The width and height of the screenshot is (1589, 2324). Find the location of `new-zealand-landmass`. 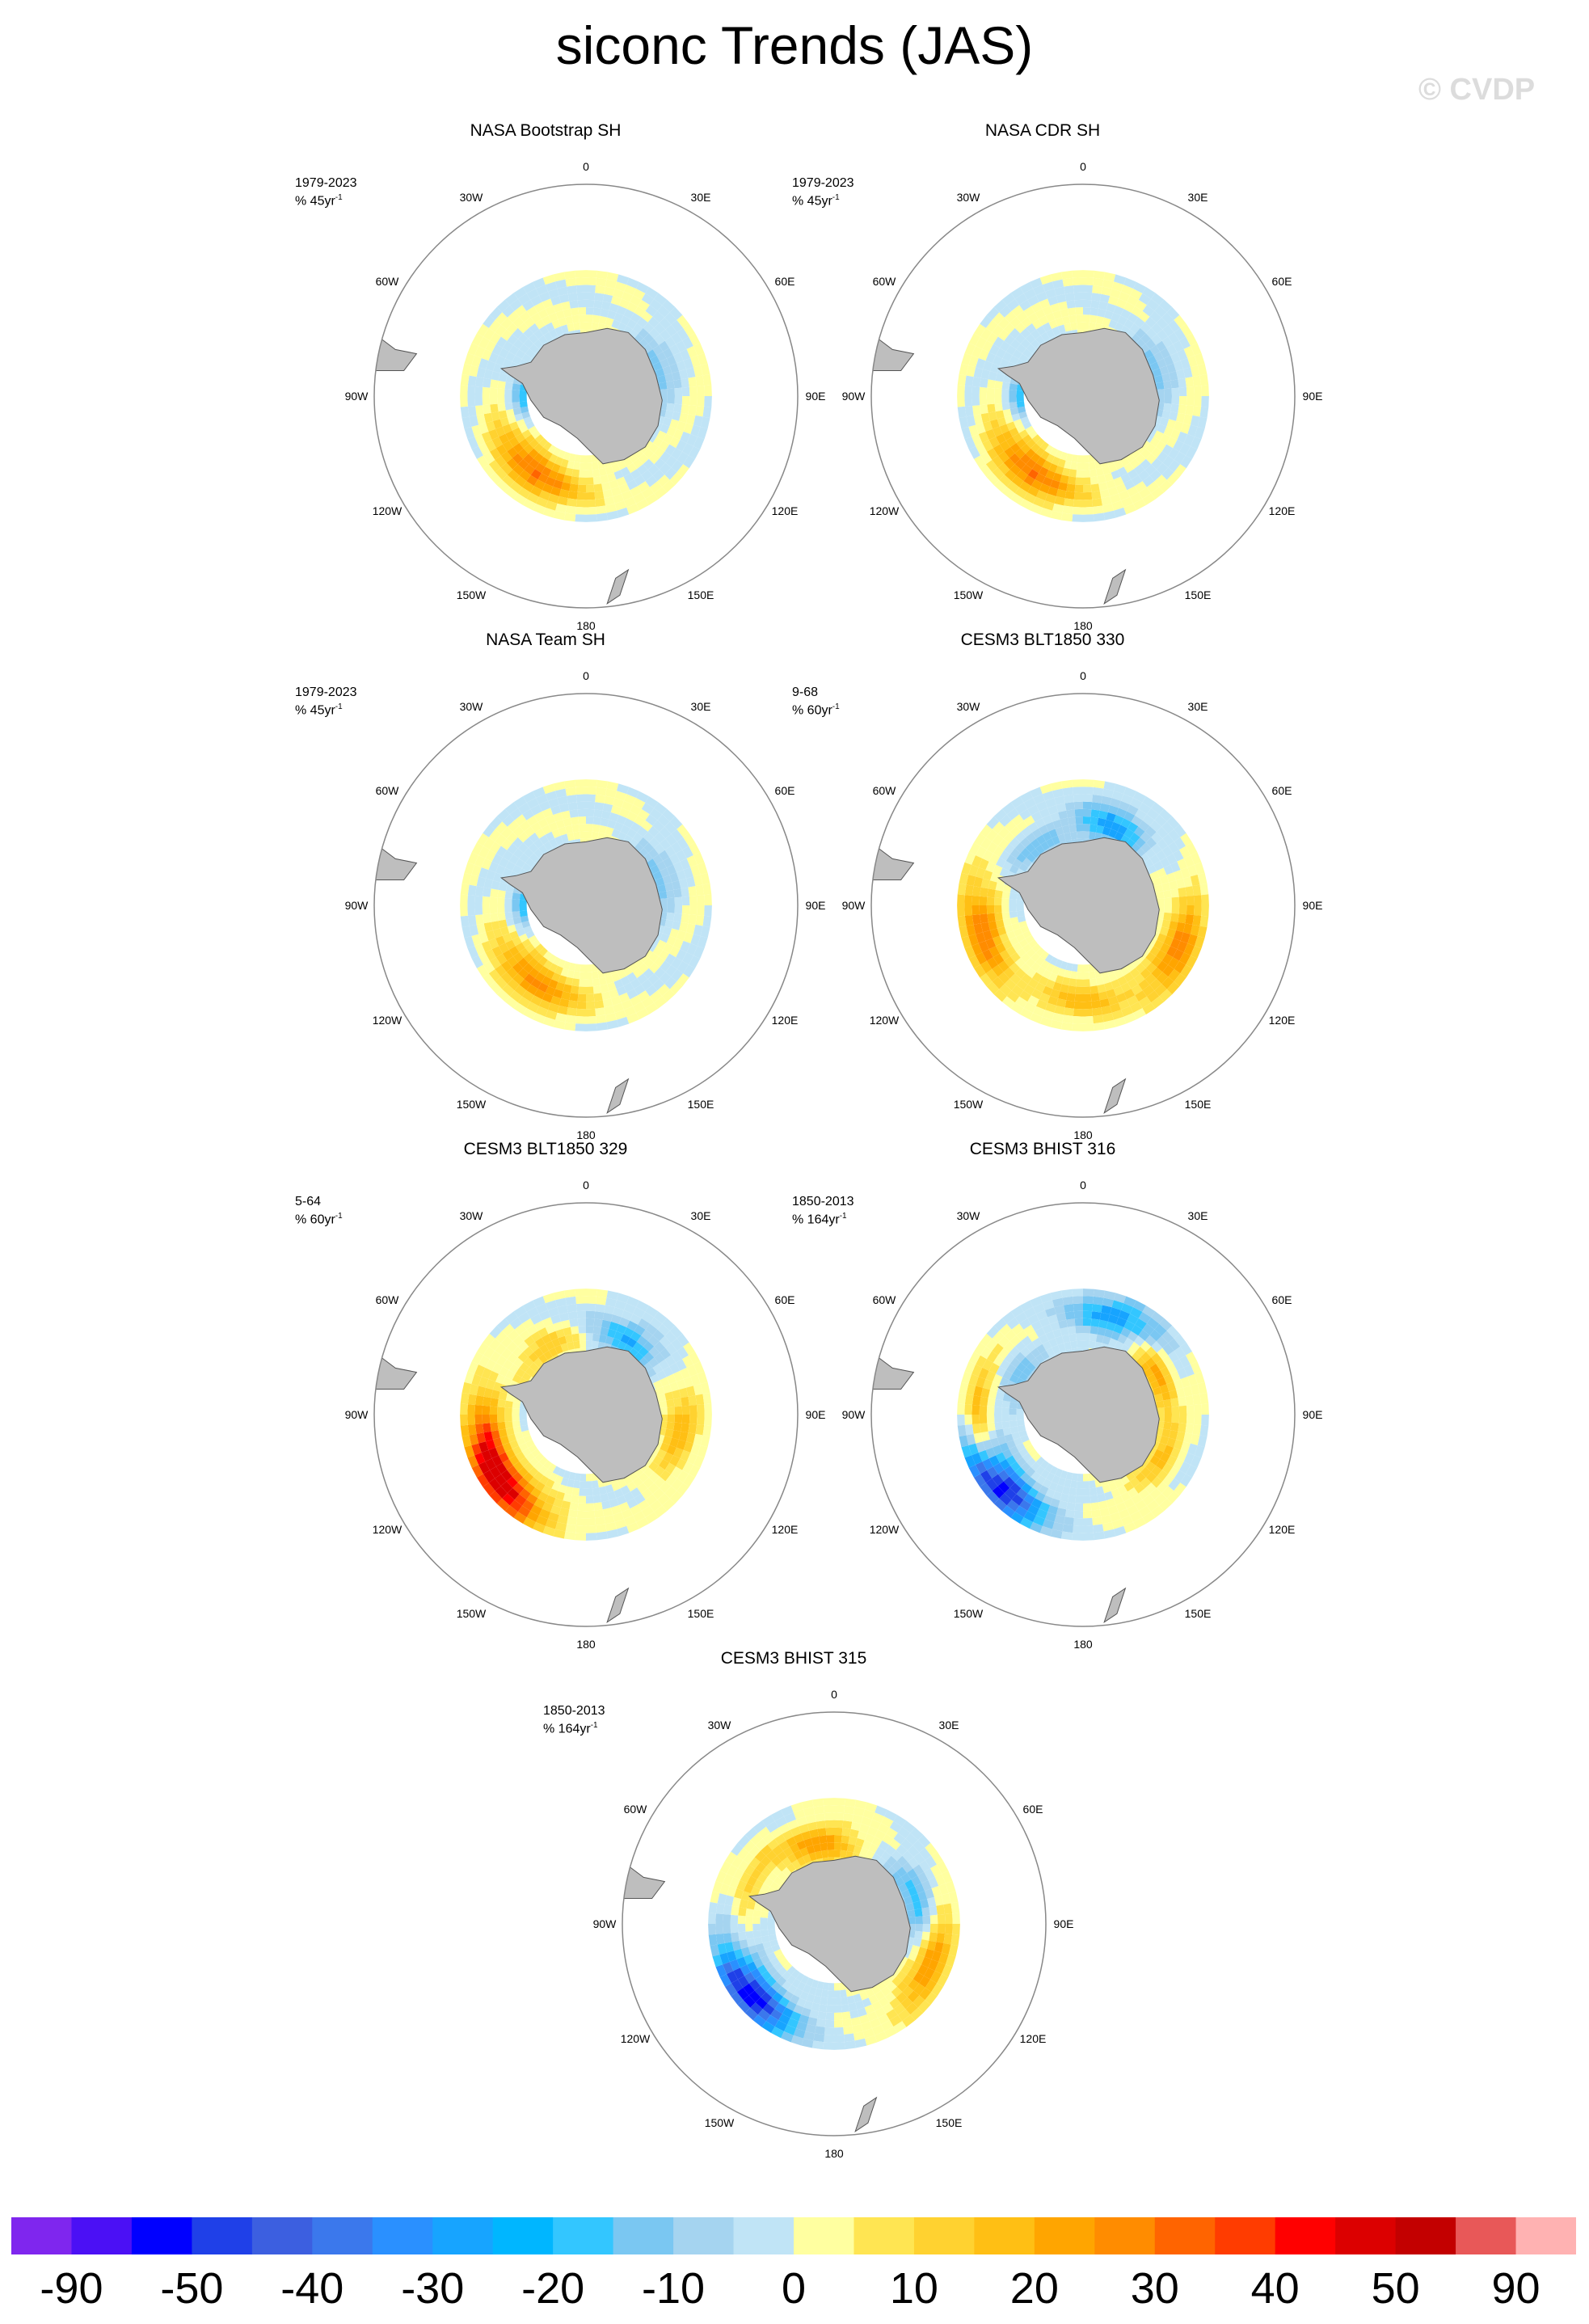

new-zealand-landmass is located at coordinates (618, 1605).